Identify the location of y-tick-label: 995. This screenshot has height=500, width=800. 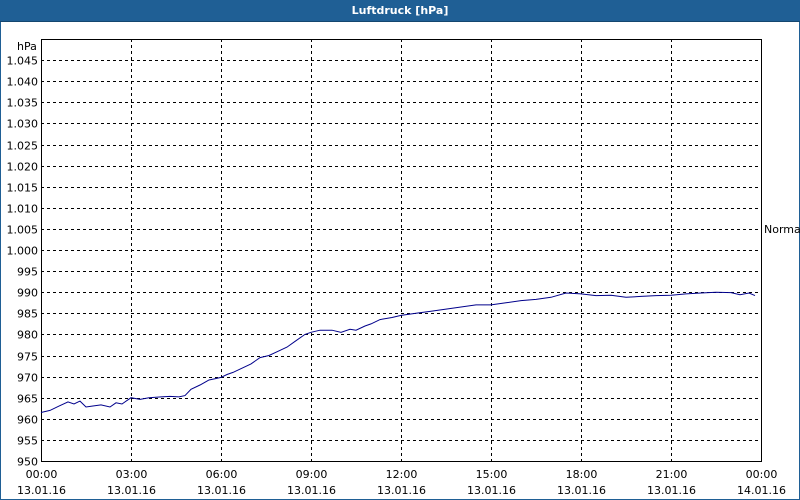
(27, 272).